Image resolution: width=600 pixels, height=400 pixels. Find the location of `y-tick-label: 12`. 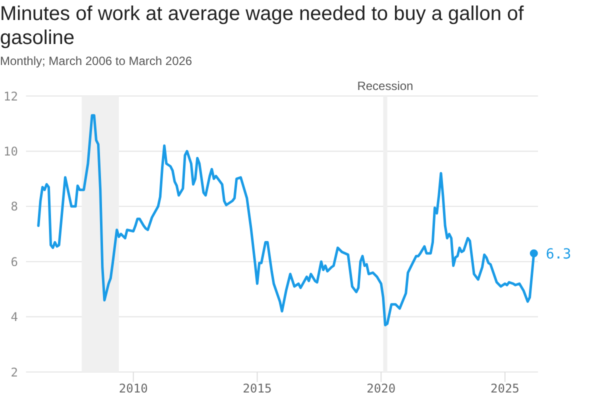

y-tick-label: 12 is located at coordinates (11, 96).